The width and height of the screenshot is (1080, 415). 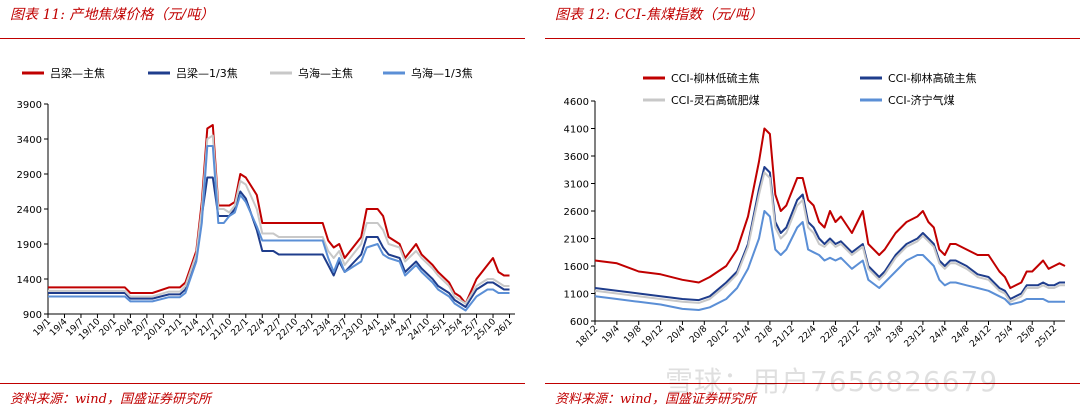 I want to click on right-source-note: 资料来源：wind，国盛证券研究所, so click(x=655, y=399).